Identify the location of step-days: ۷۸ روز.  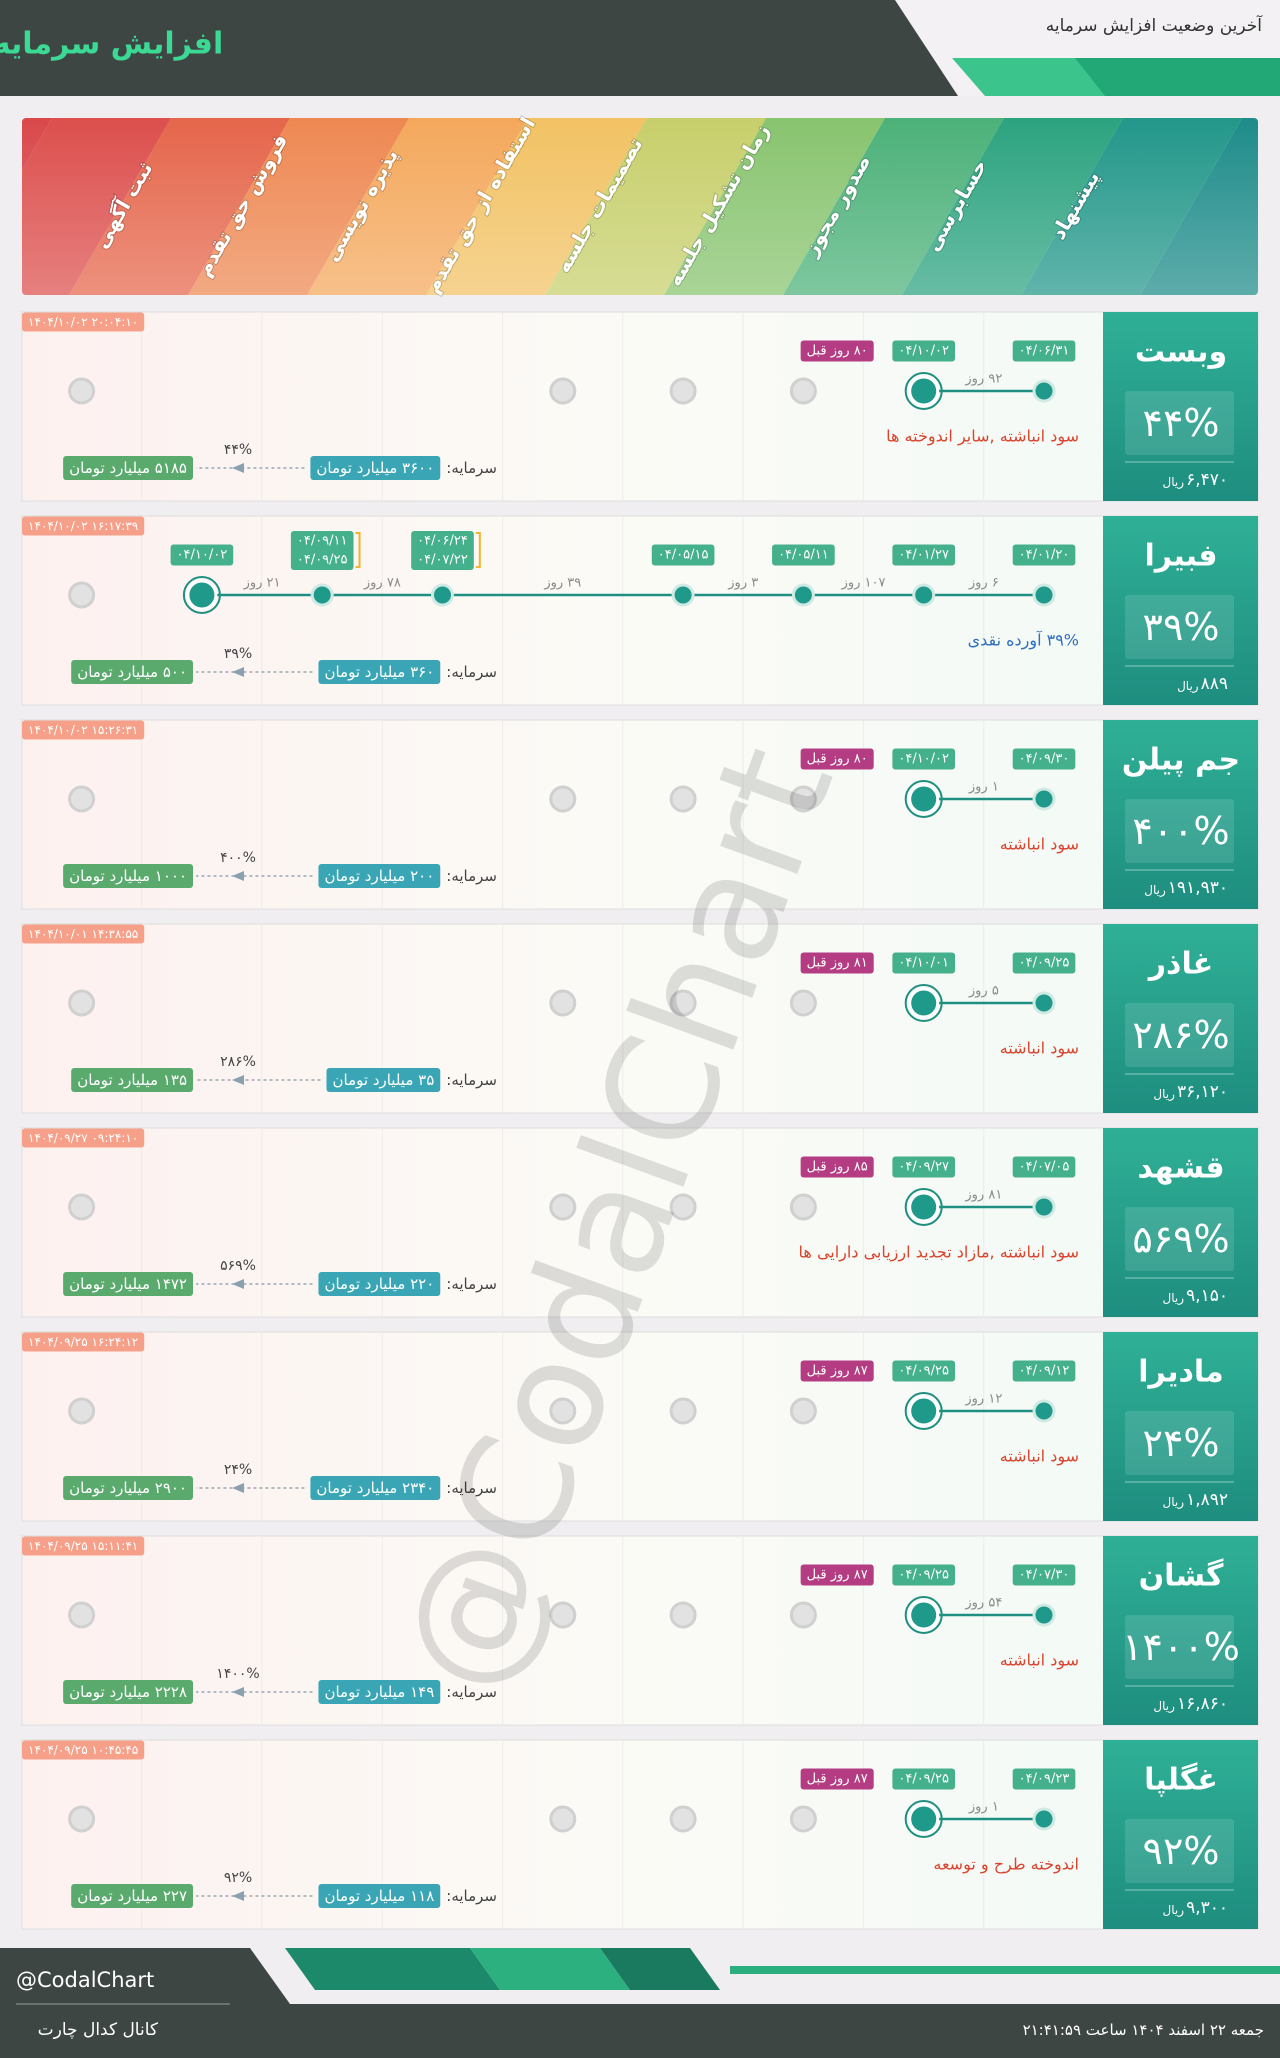
(382, 583).